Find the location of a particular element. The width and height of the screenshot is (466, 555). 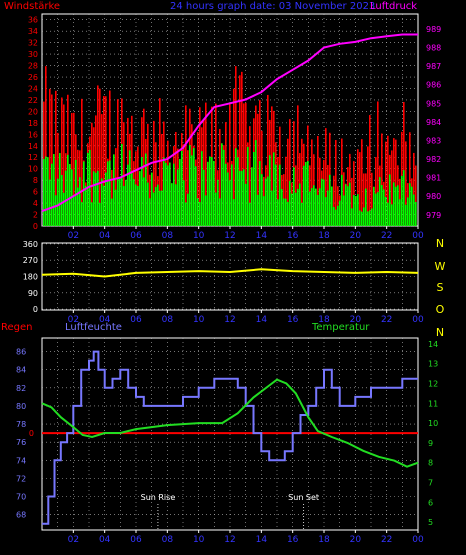

p2-x-tick-label: 10 is located at coordinates (199, 320).